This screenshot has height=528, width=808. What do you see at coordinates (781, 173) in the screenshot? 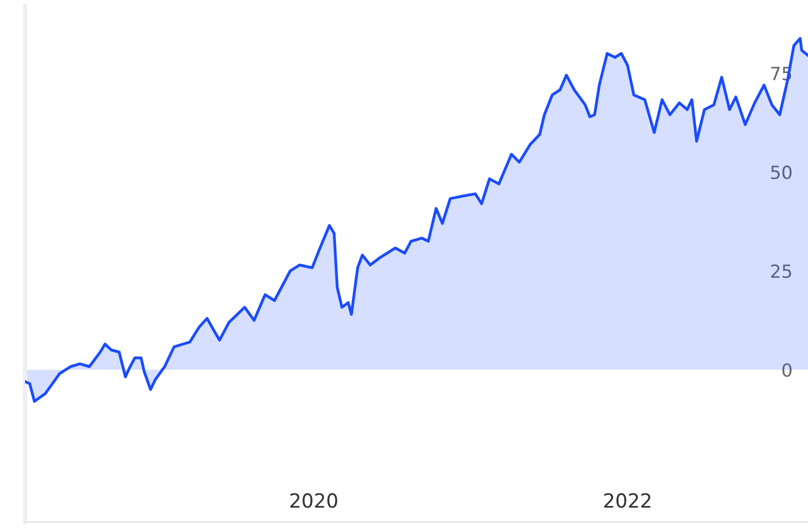
I see `y-tick-label: 50` at bounding box center [781, 173].